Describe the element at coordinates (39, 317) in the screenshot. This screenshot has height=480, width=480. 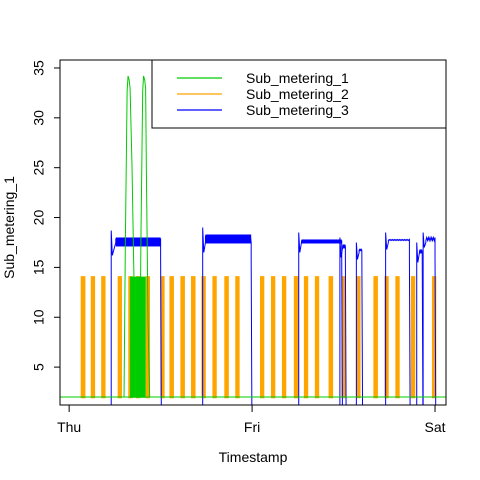
I see `y-tick-label: 10` at that location.